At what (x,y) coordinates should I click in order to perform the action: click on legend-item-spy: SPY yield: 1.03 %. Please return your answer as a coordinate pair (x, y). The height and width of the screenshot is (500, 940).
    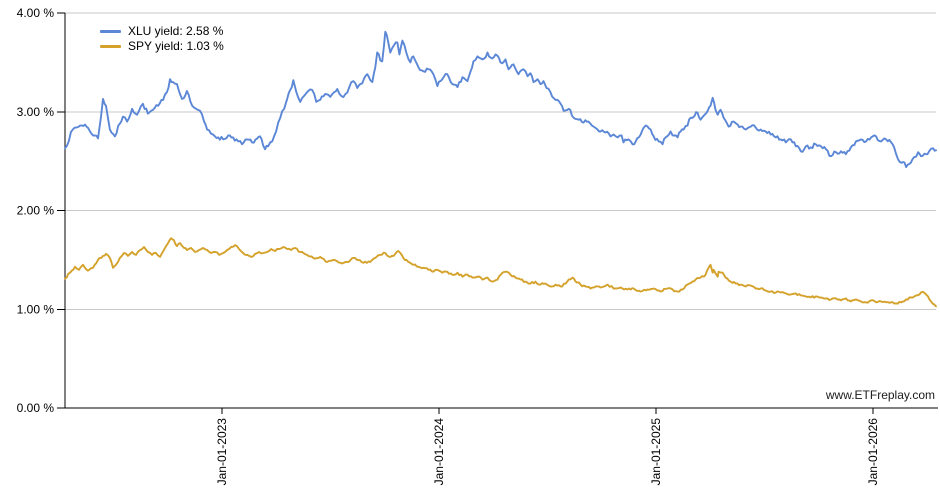
    Looking at the image, I should click on (162, 46).